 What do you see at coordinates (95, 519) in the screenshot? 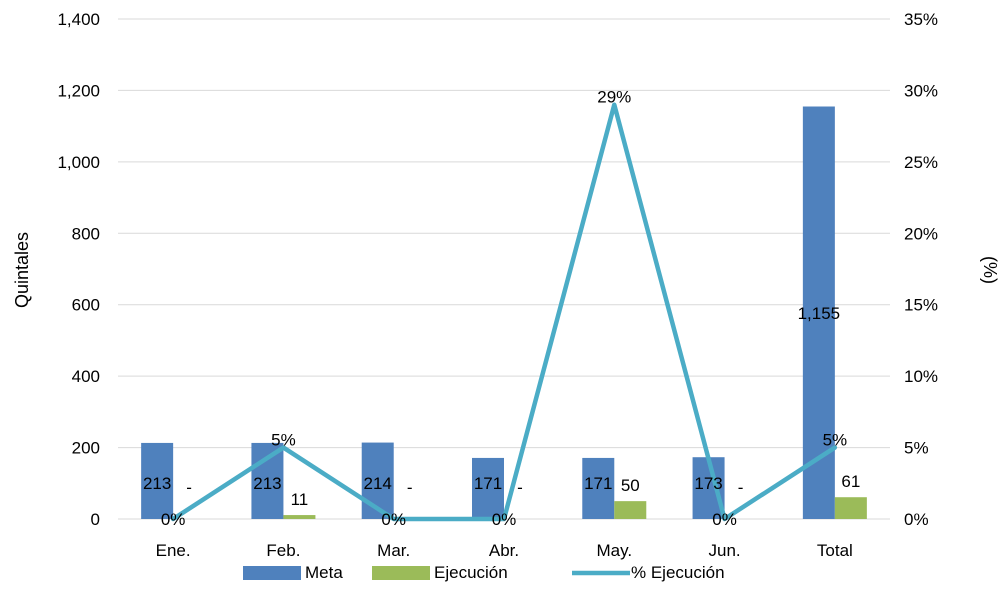
I see `left-tick-label: 0` at bounding box center [95, 519].